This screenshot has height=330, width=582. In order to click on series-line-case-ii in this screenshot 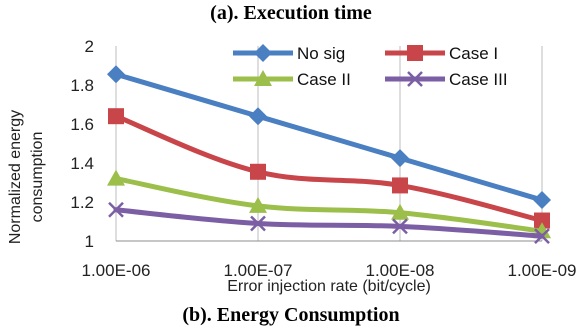, I will do `click(329, 205)`.